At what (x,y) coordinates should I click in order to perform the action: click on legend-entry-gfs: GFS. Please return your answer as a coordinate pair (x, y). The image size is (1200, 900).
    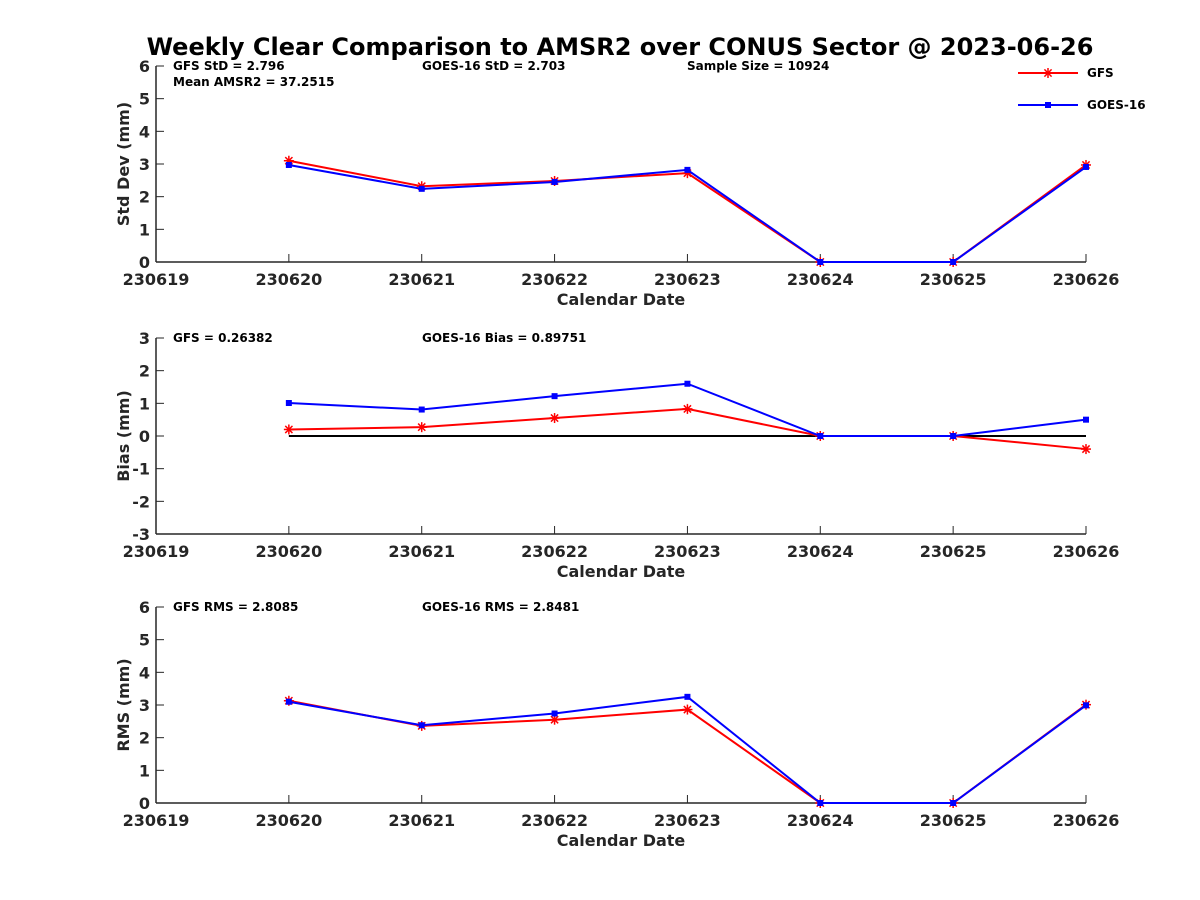
    Looking at the image, I should click on (1066, 73).